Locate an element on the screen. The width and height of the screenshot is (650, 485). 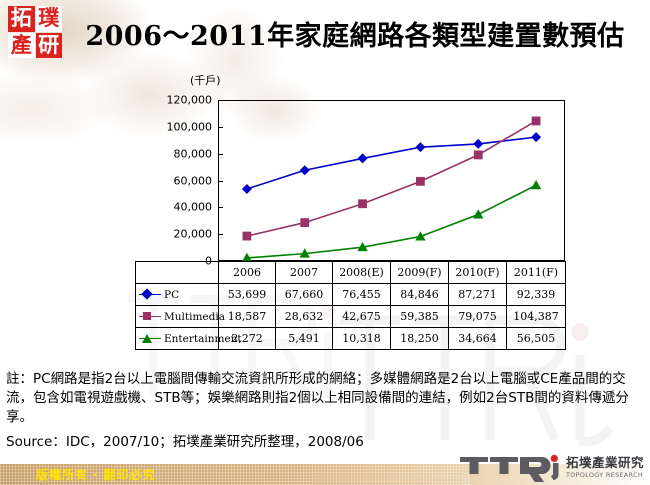
marker-multimedia-2008(E) is located at coordinates (362, 204).